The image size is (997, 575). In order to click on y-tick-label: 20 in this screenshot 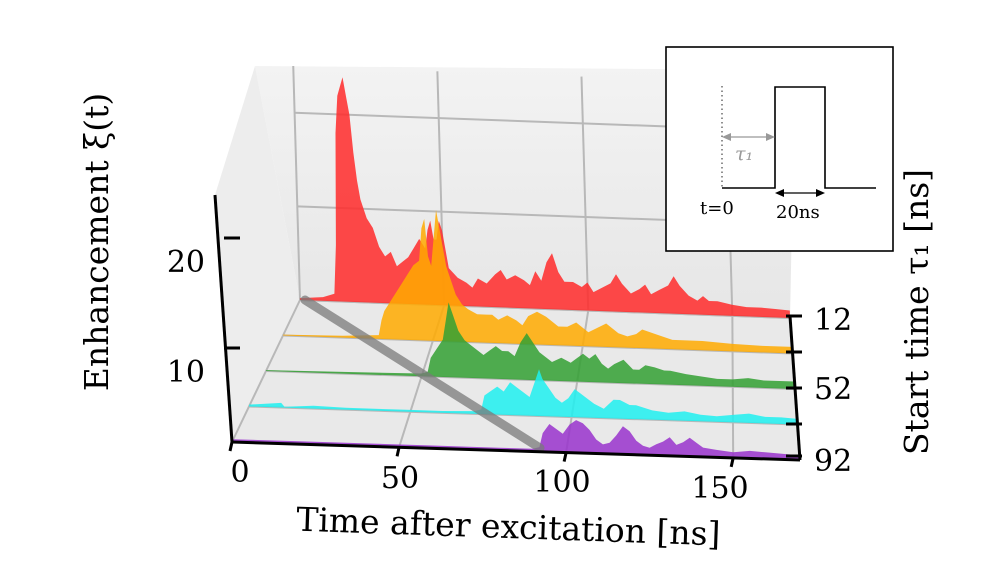, I will do `click(186, 262)`.